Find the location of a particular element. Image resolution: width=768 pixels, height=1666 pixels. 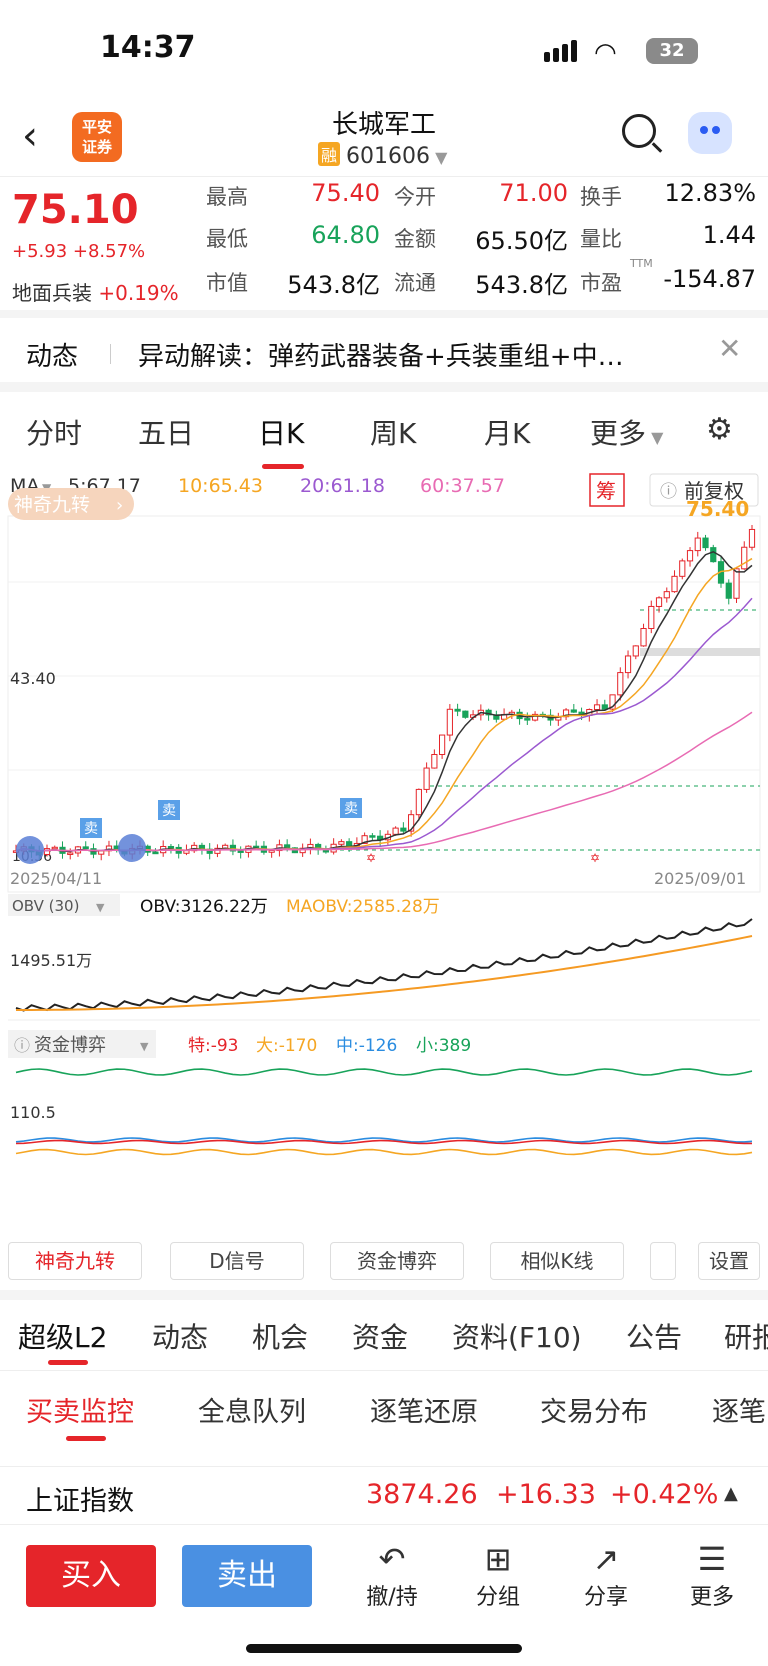

sector-info: 地面兵装 +0.19% is located at coordinates (95, 291).